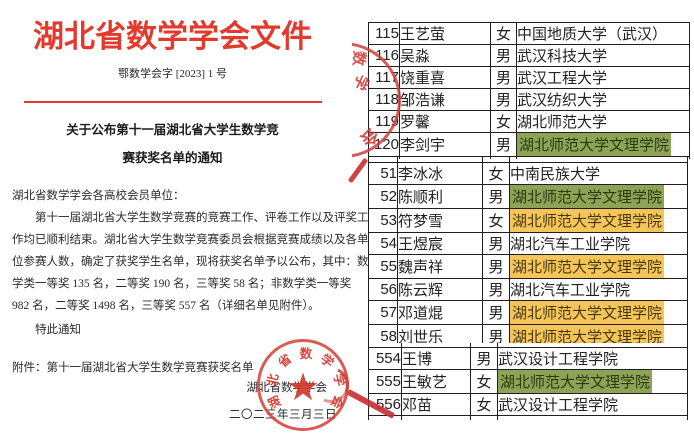 This screenshot has width=694, height=436. What do you see at coordinates (384, 33) in the screenshot?
I see `rank-cell: 115` at bounding box center [384, 33].